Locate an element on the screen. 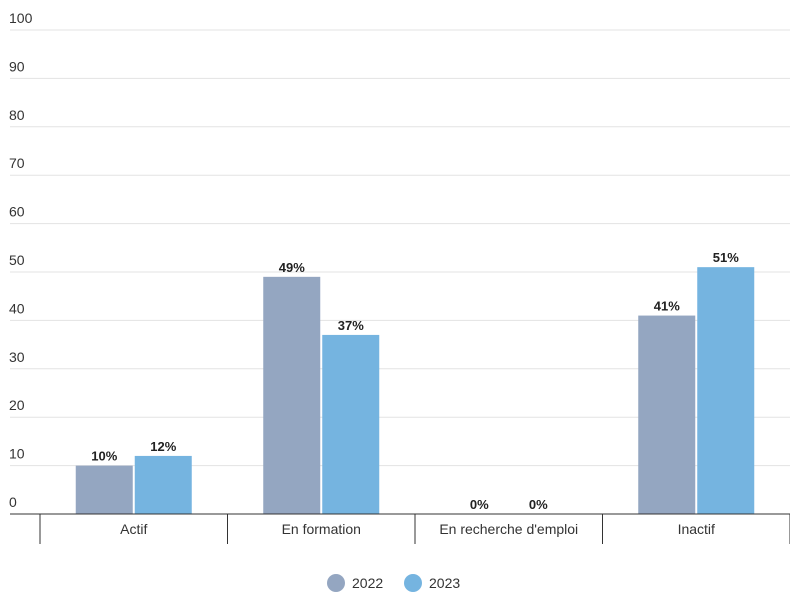 The image size is (790, 592). data-label: 37% is located at coordinates (351, 325).